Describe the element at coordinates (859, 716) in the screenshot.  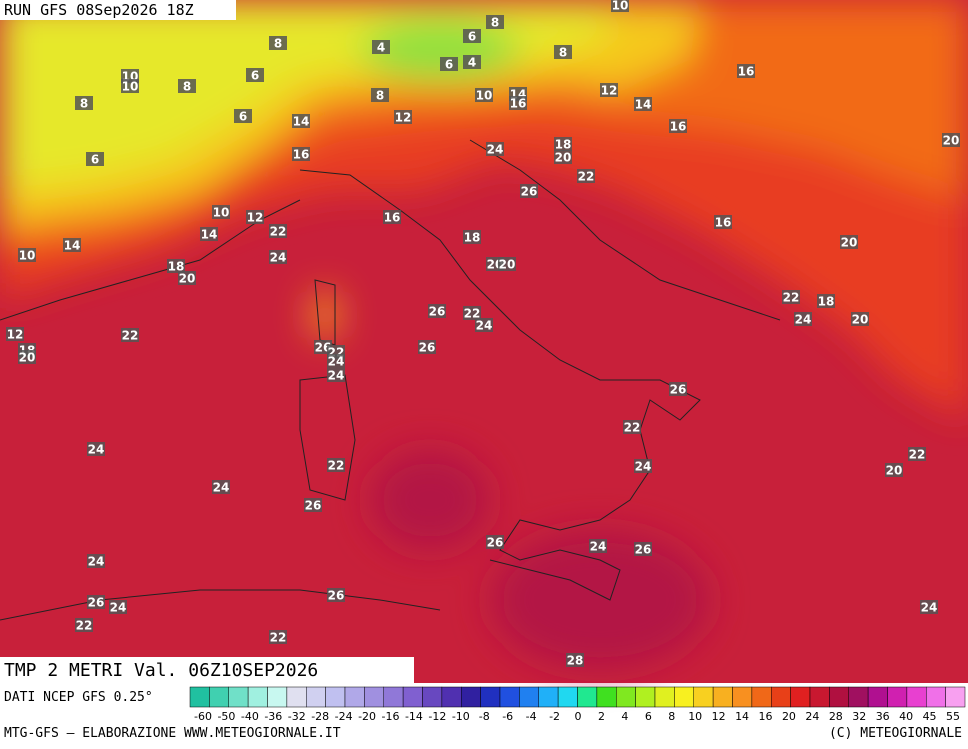
I see `colorbar-label: 32` at that location.